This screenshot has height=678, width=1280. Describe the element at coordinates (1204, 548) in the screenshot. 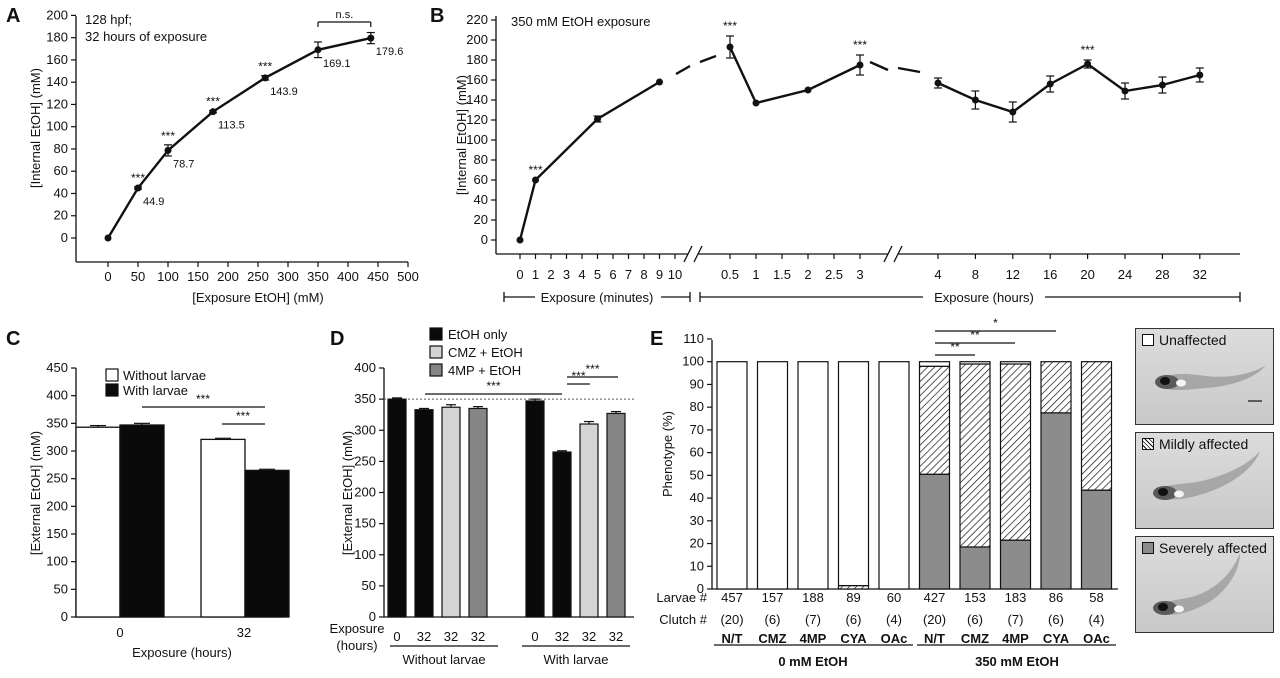

I see `photo-label-severely: Severely affected` at that location.